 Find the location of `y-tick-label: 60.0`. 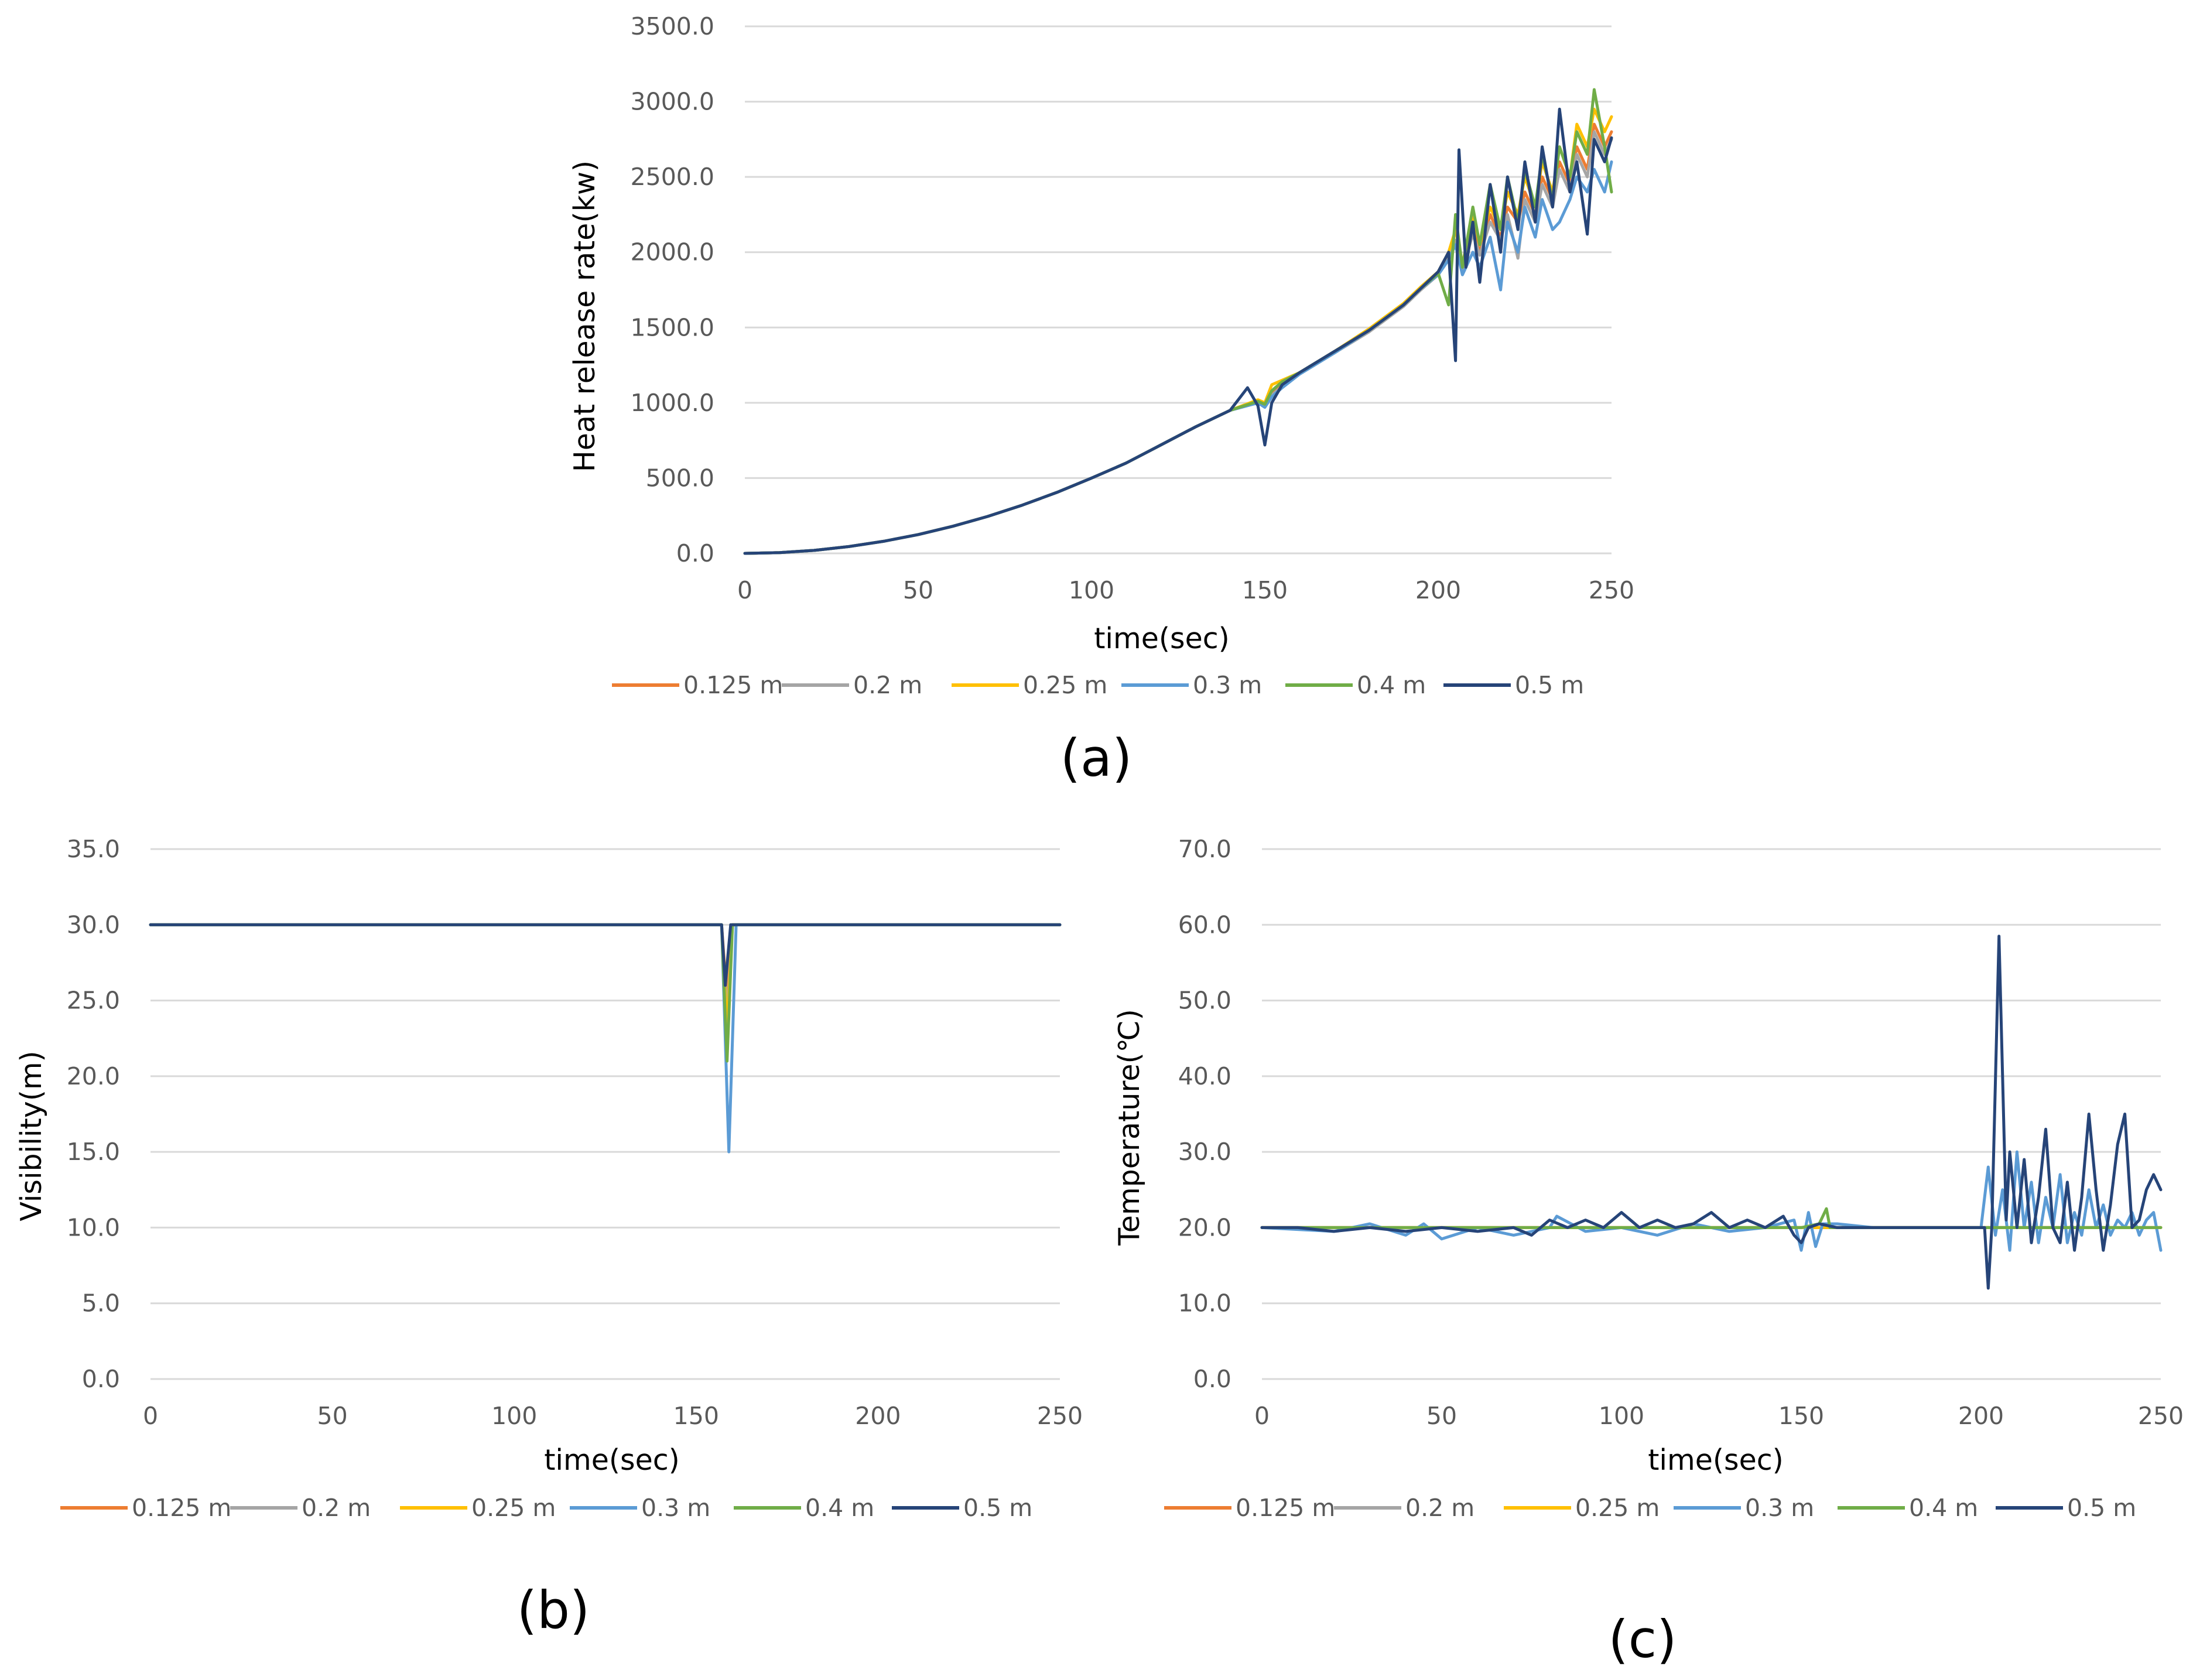

y-tick-label: 60.0 is located at coordinates (1204, 925).